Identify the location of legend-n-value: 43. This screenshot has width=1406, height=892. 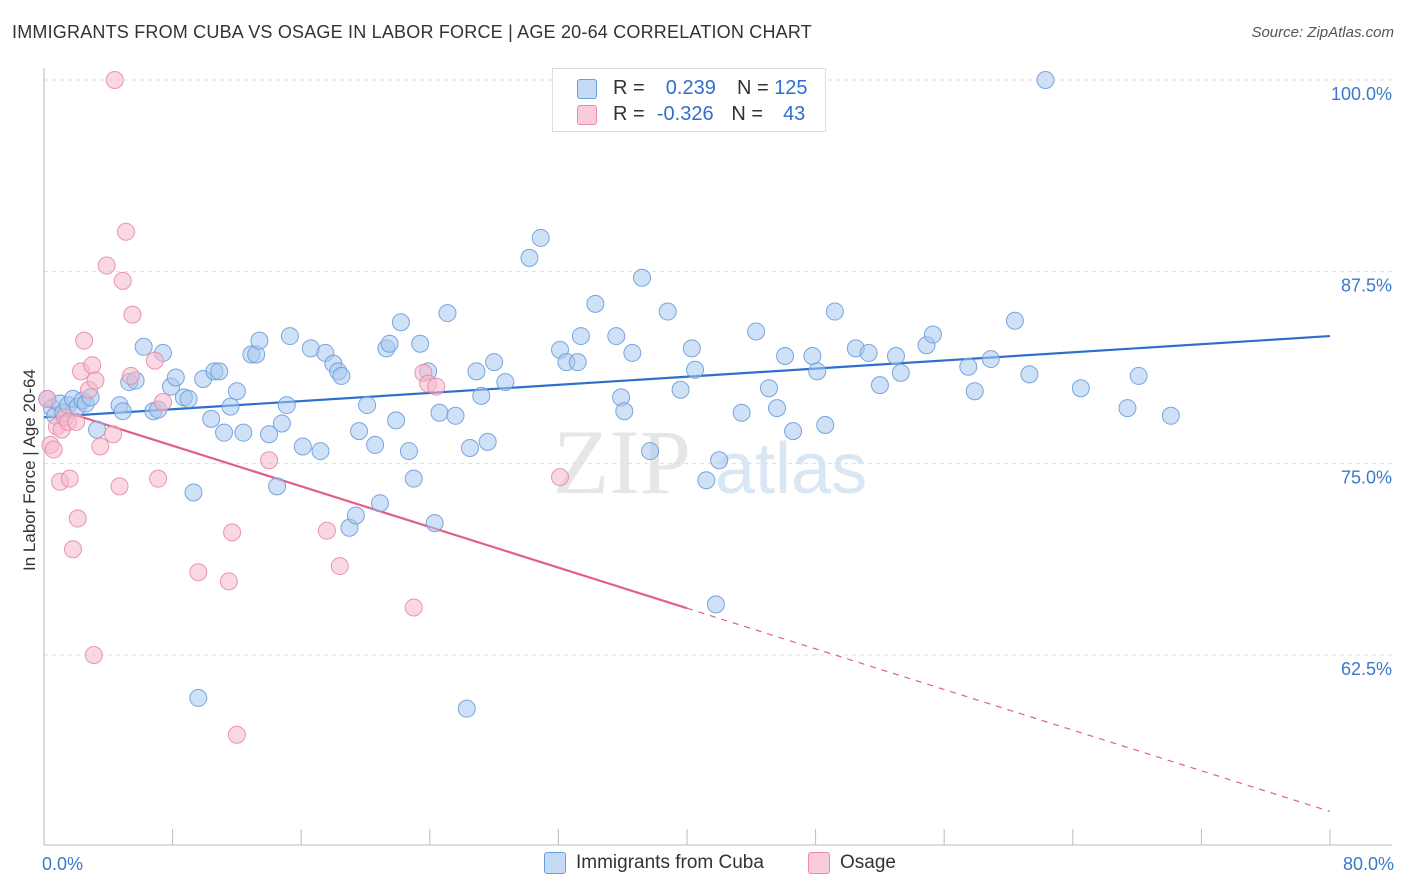
(794, 114).